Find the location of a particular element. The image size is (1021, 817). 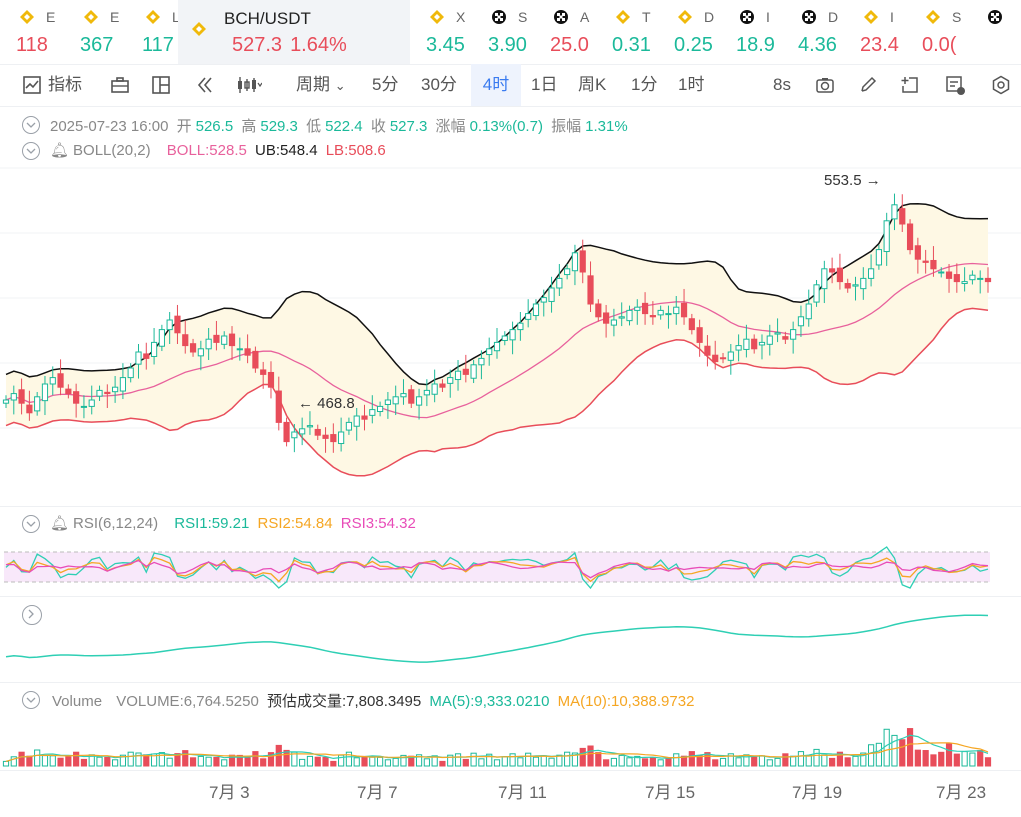

settings-icon is located at coordinates (1001, 85).